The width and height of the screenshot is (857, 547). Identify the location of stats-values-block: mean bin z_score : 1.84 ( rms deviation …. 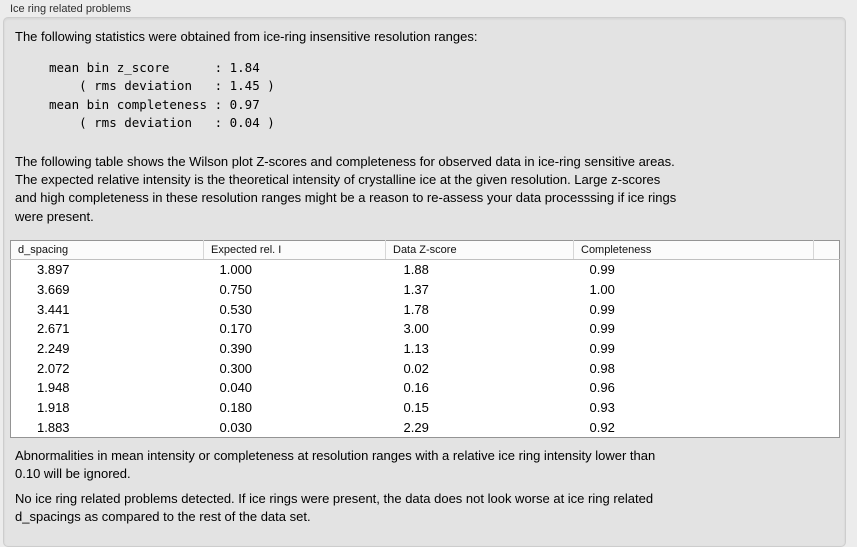
(162, 95).